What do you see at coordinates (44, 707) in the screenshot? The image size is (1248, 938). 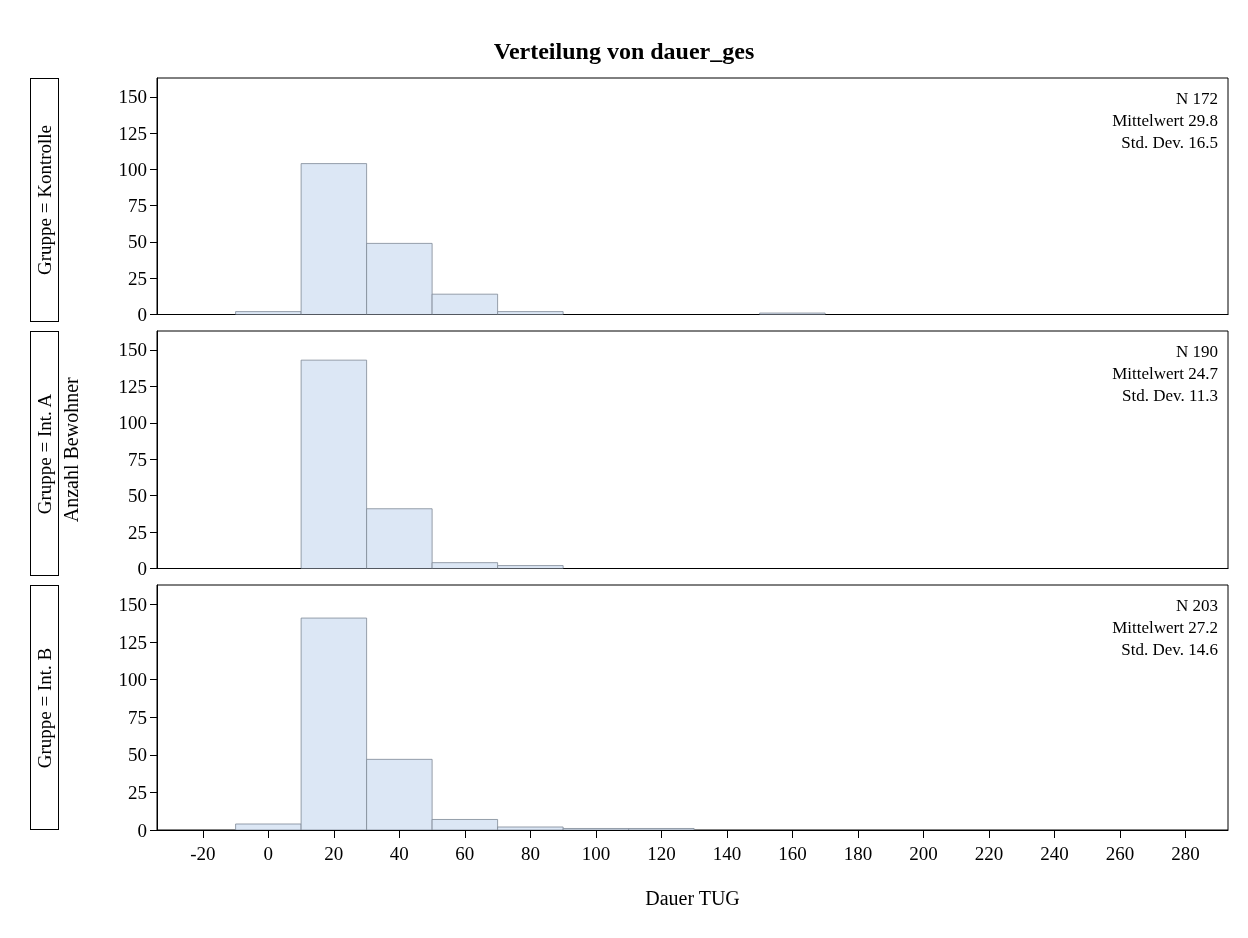 I see `text: Gruppe = Int. B` at bounding box center [44, 707].